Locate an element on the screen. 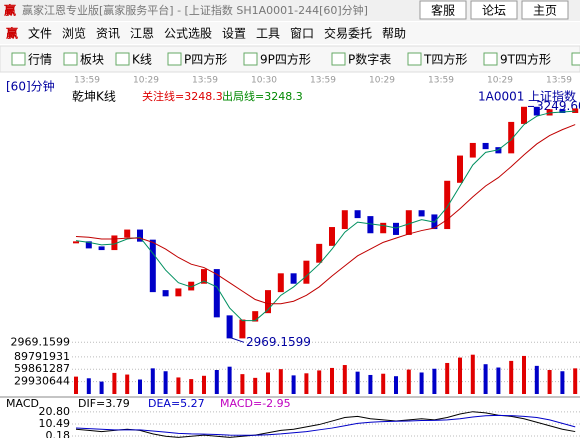  volume-tick-label: 89791931 is located at coordinates (42, 356).